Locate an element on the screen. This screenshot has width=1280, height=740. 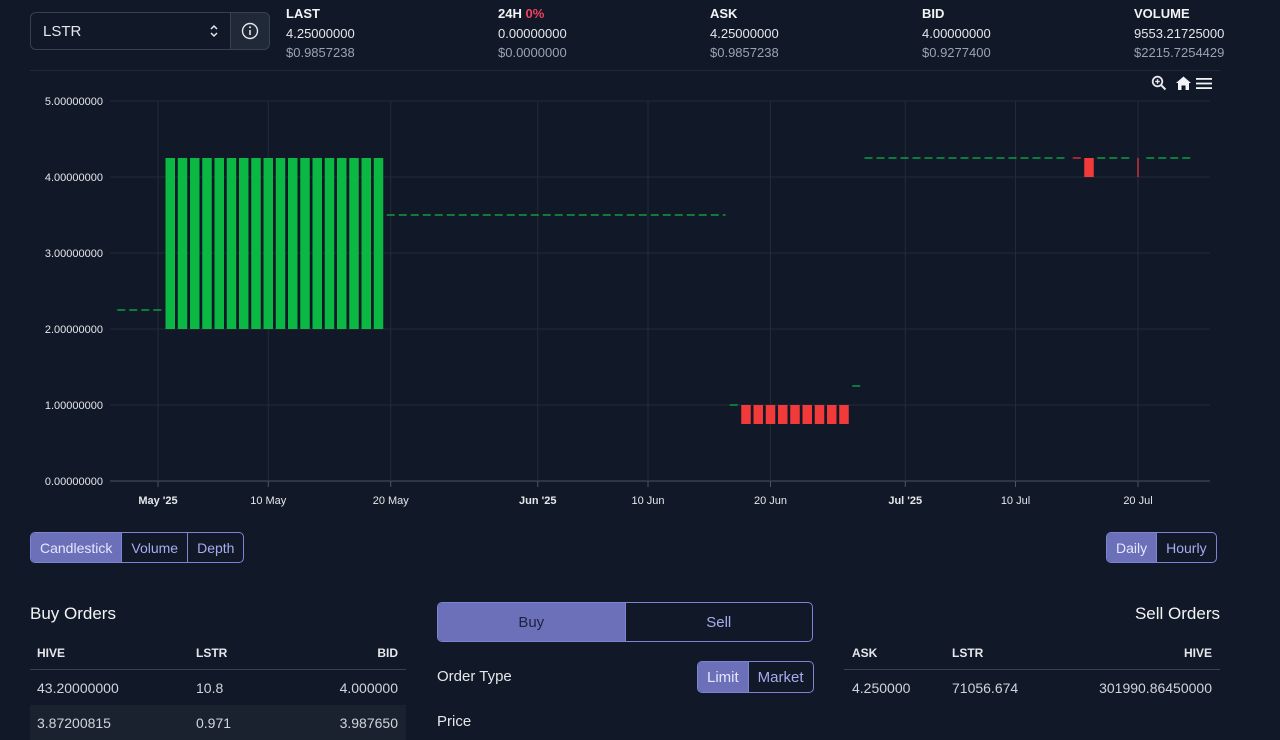
tab-hourly: Hourly is located at coordinates (1186, 547).